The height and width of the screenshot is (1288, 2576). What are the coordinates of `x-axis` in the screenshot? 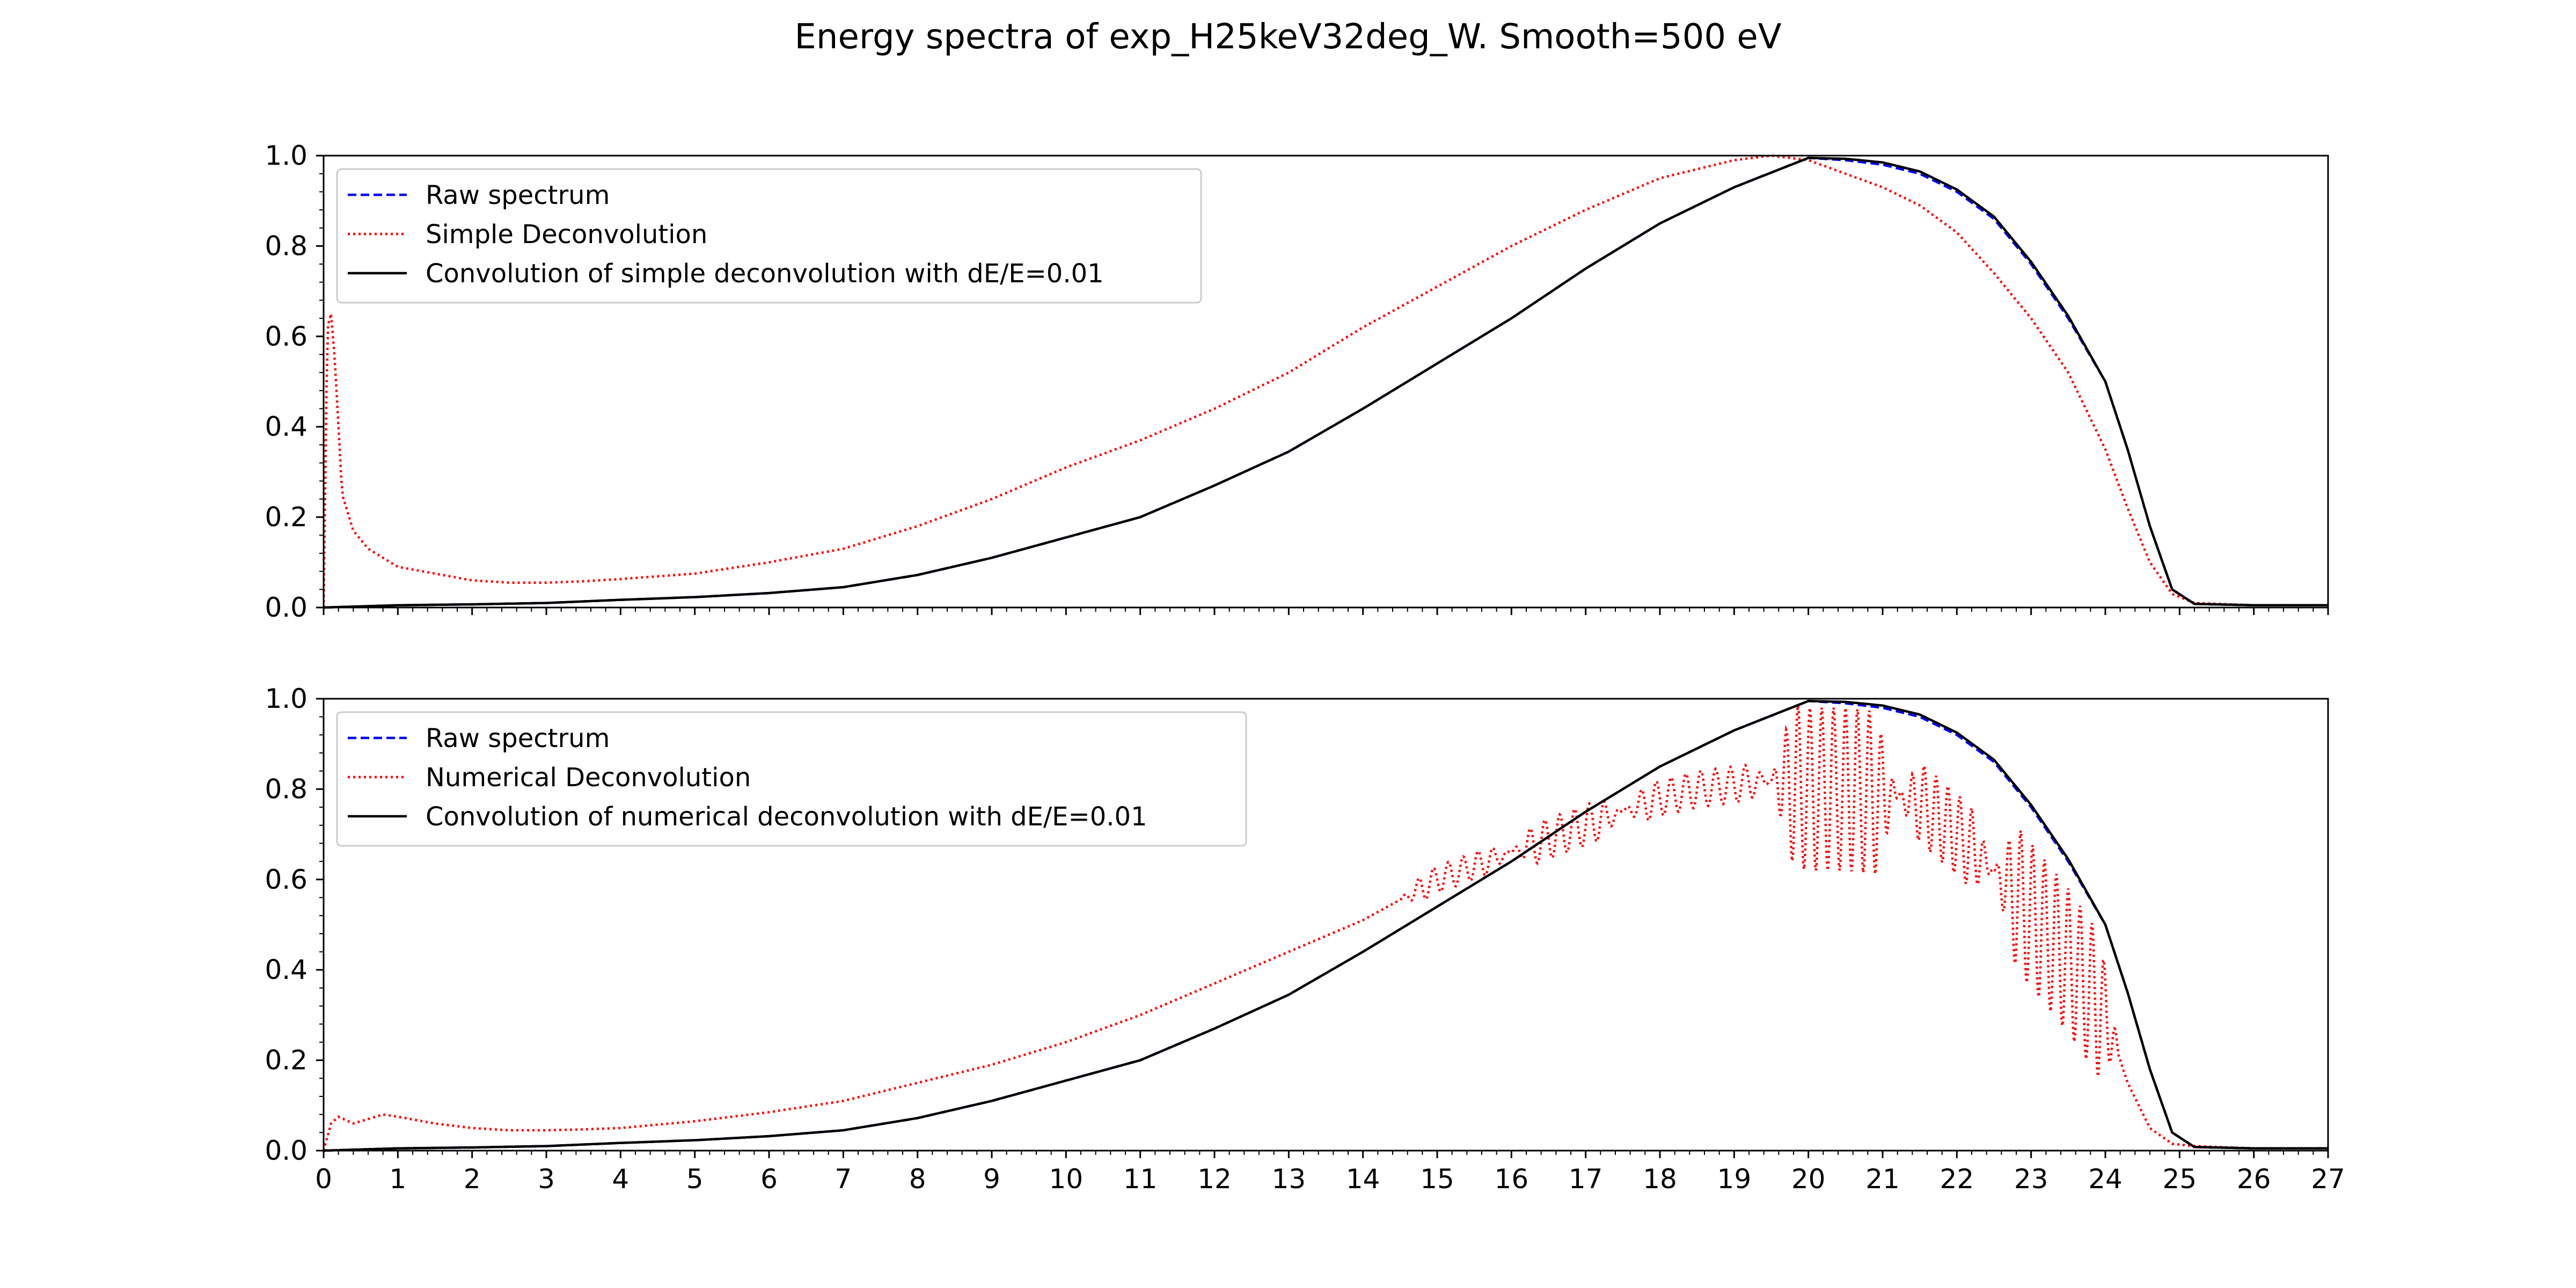 It's located at (1326, 611).